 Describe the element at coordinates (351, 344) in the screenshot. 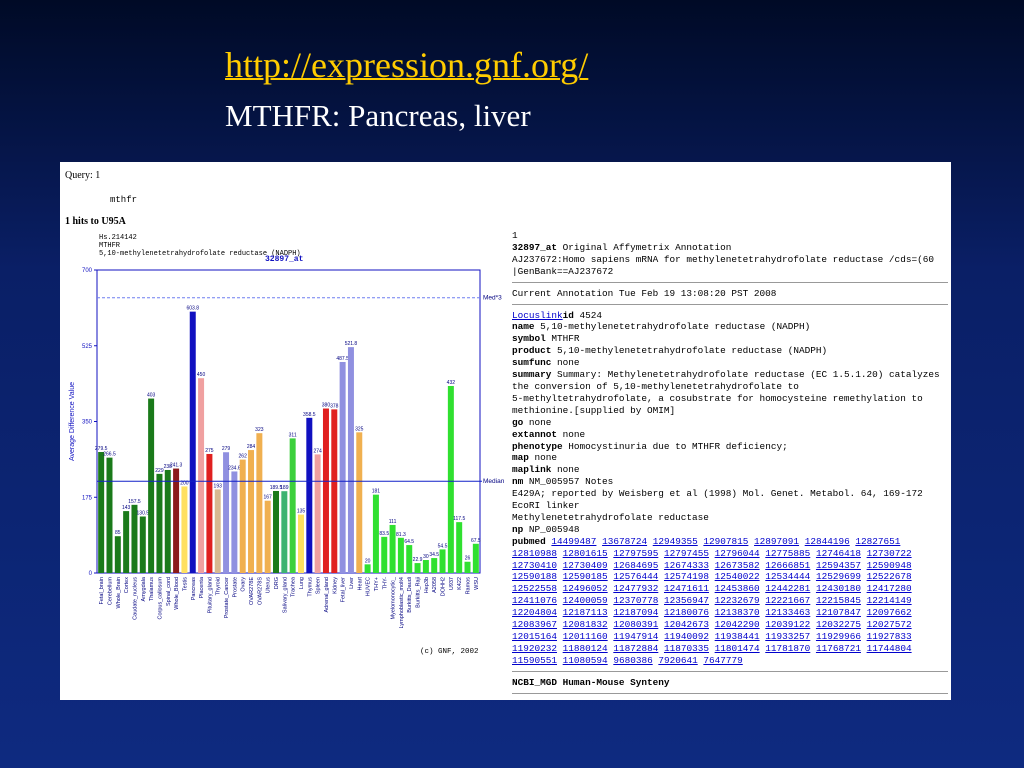

I see `bar-value-label: 521.8` at that location.